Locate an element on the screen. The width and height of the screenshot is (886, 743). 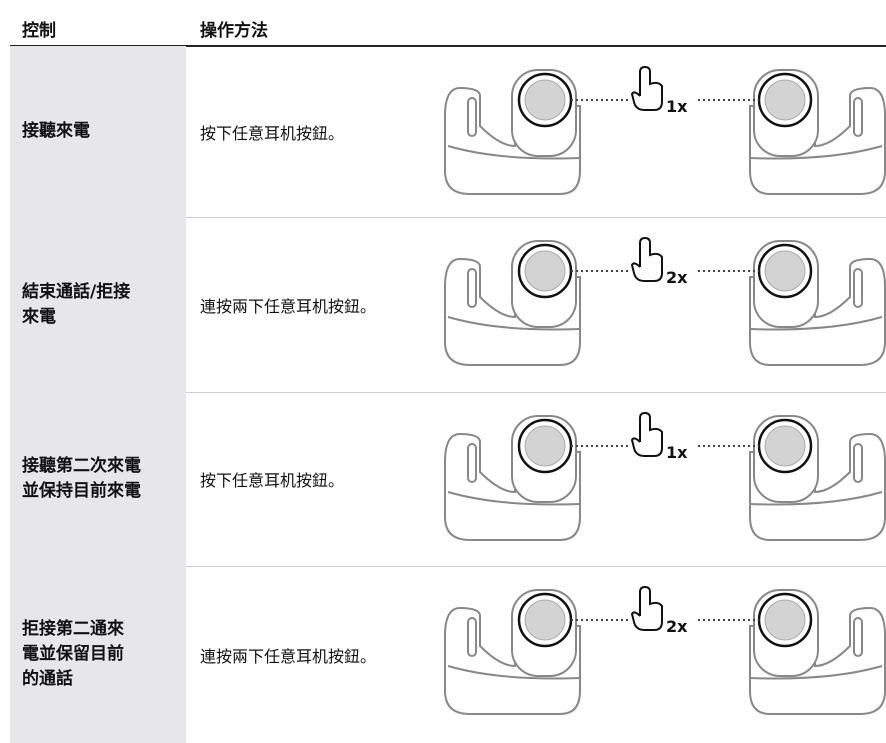
control-cell: 接聽第二次來電 並保持目前來電 is located at coordinates (98, 479).